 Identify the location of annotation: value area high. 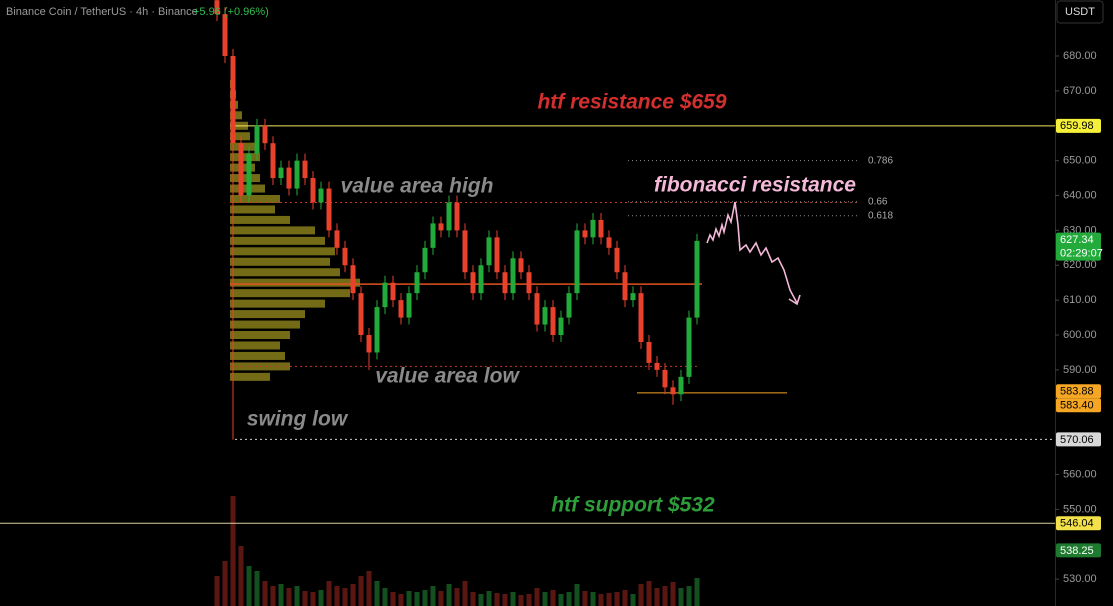
(417, 186).